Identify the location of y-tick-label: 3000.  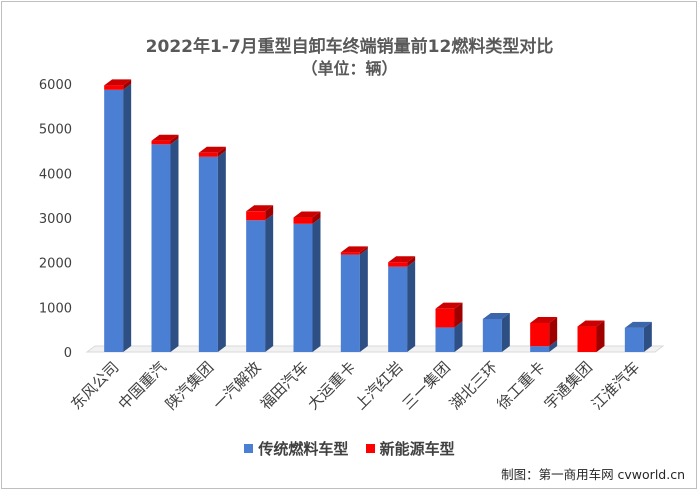
(55, 219).